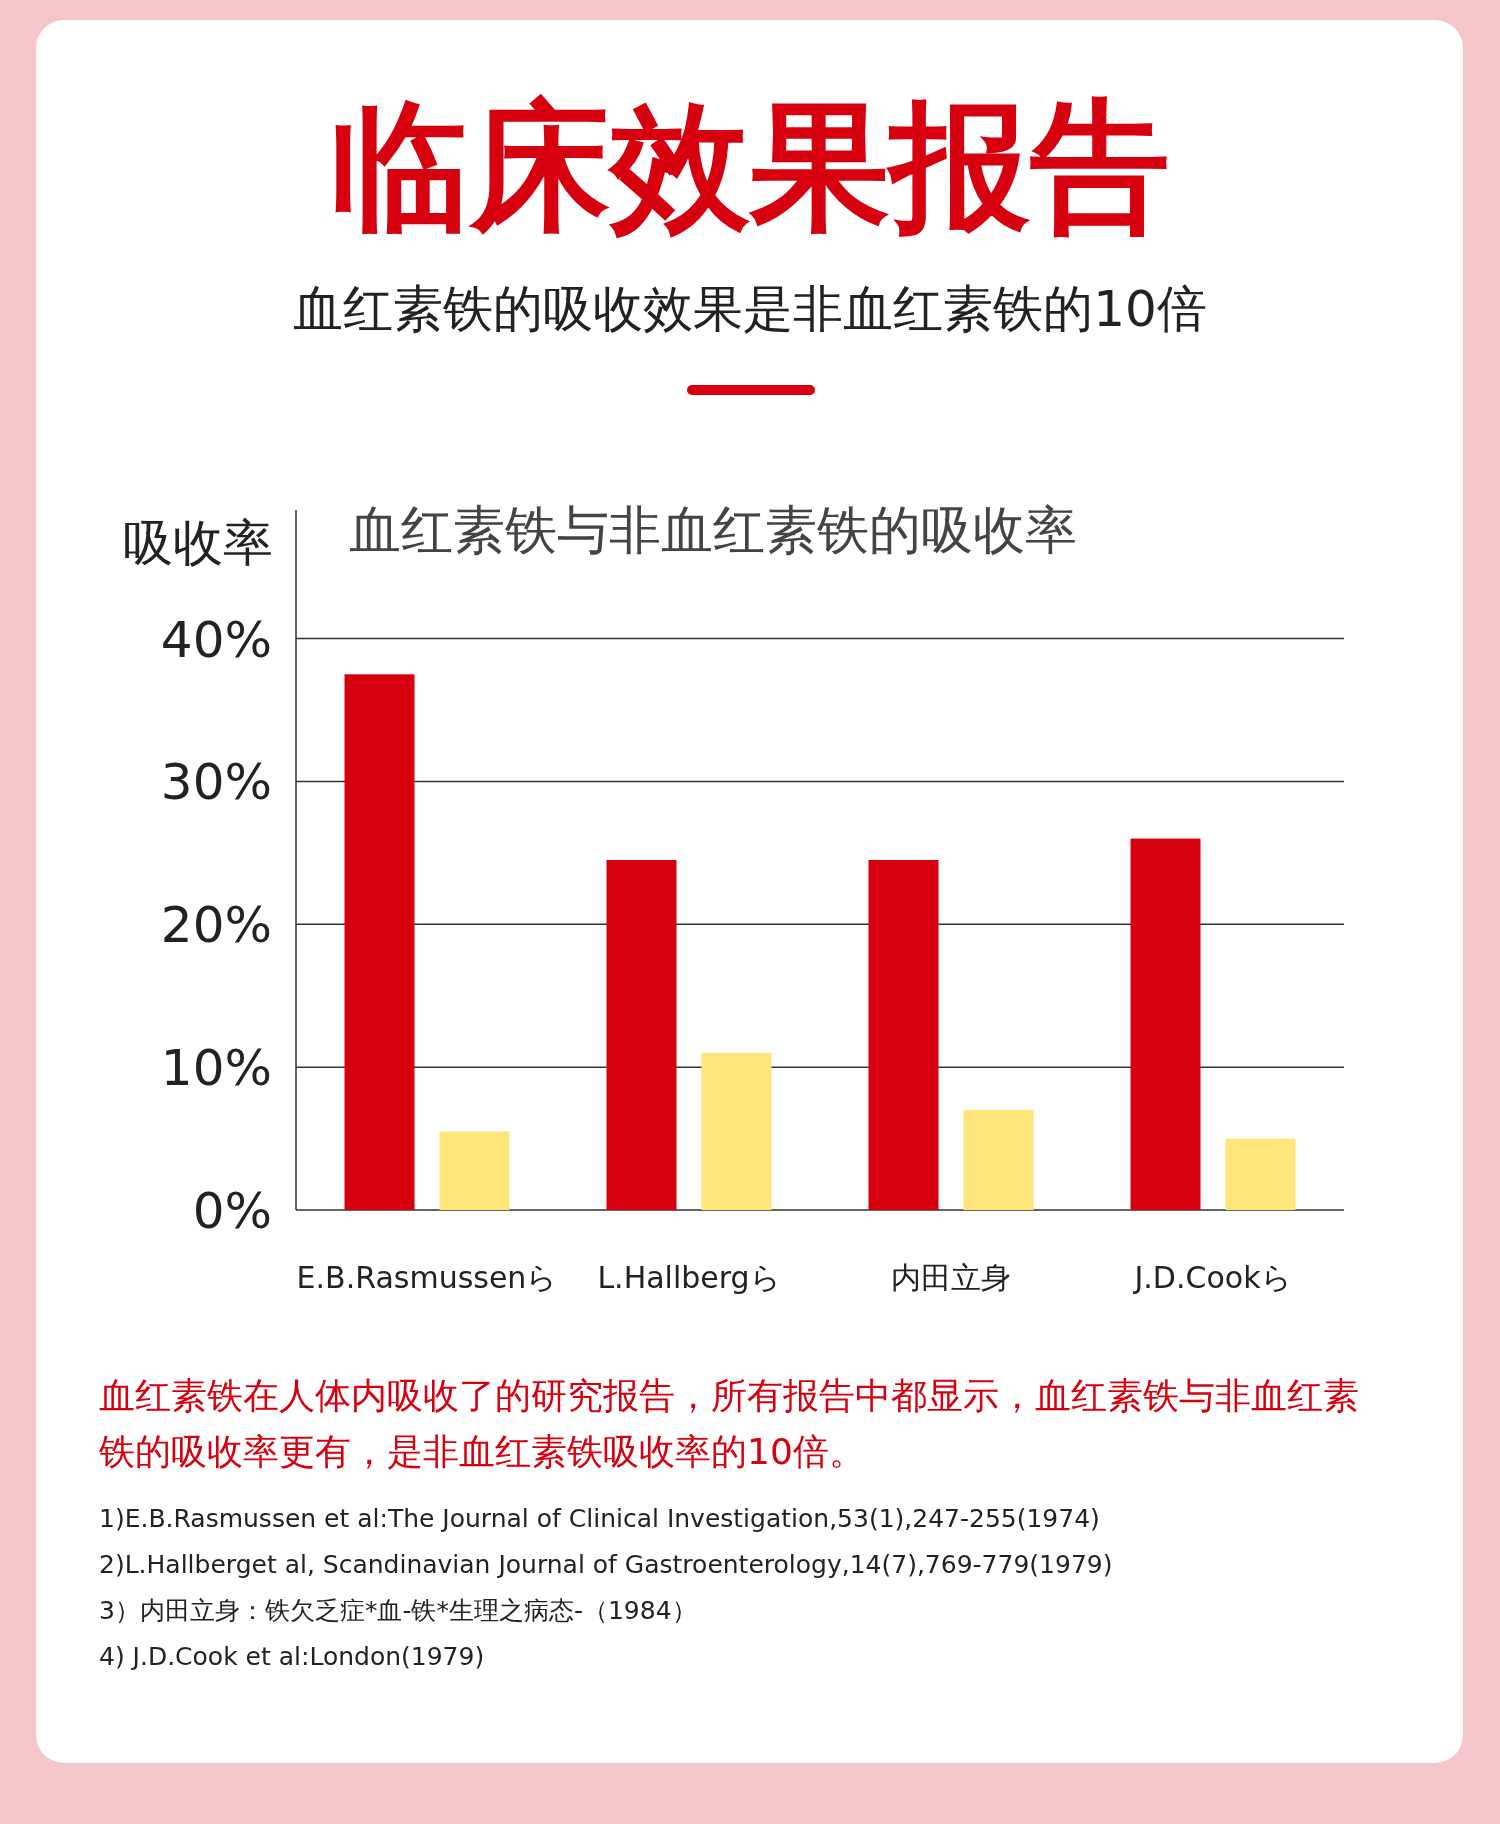  What do you see at coordinates (216, 925) in the screenshot?
I see `y-tick-label: 20%` at bounding box center [216, 925].